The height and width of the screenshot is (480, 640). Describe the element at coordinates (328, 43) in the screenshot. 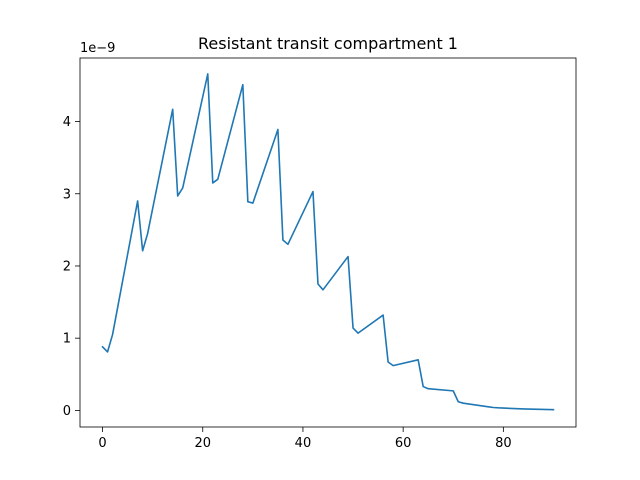

I see `chart-title: Resistant transit compartment 1` at that location.